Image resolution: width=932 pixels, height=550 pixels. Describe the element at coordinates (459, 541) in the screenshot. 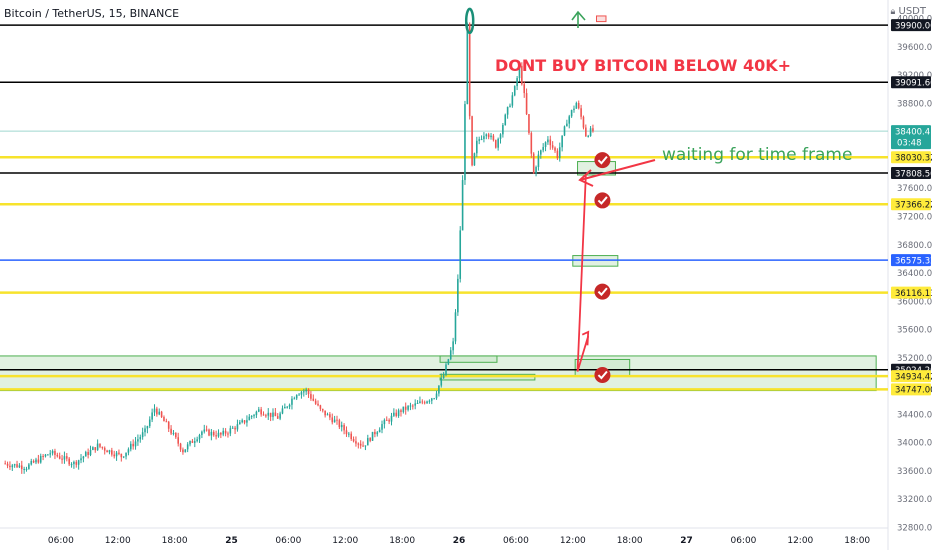

I see `x-tick-label: 26` at that location.